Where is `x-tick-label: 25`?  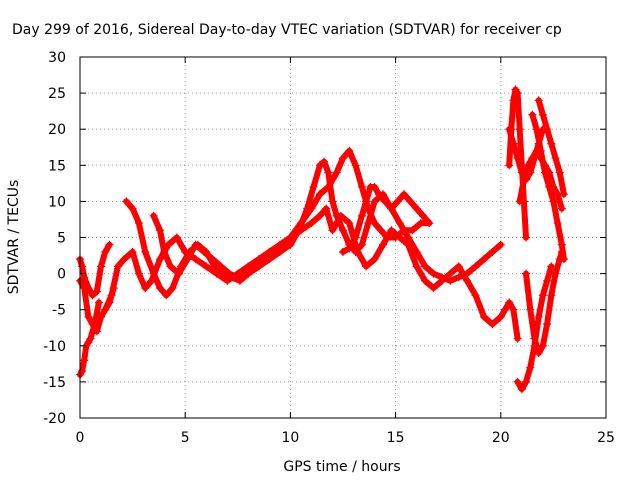
x-tick-label: 25 is located at coordinates (606, 438).